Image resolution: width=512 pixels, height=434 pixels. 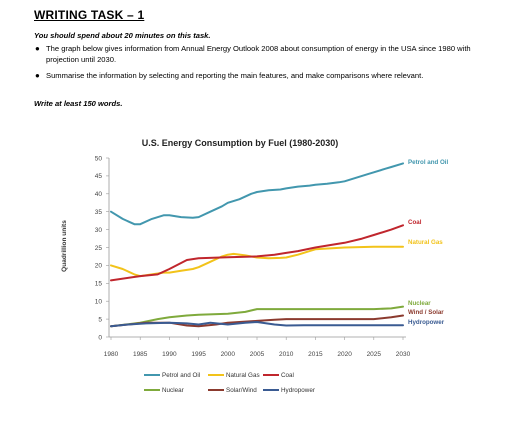 What do you see at coordinates (99, 302) in the screenshot?
I see `y-tick-label: 10` at bounding box center [99, 302].